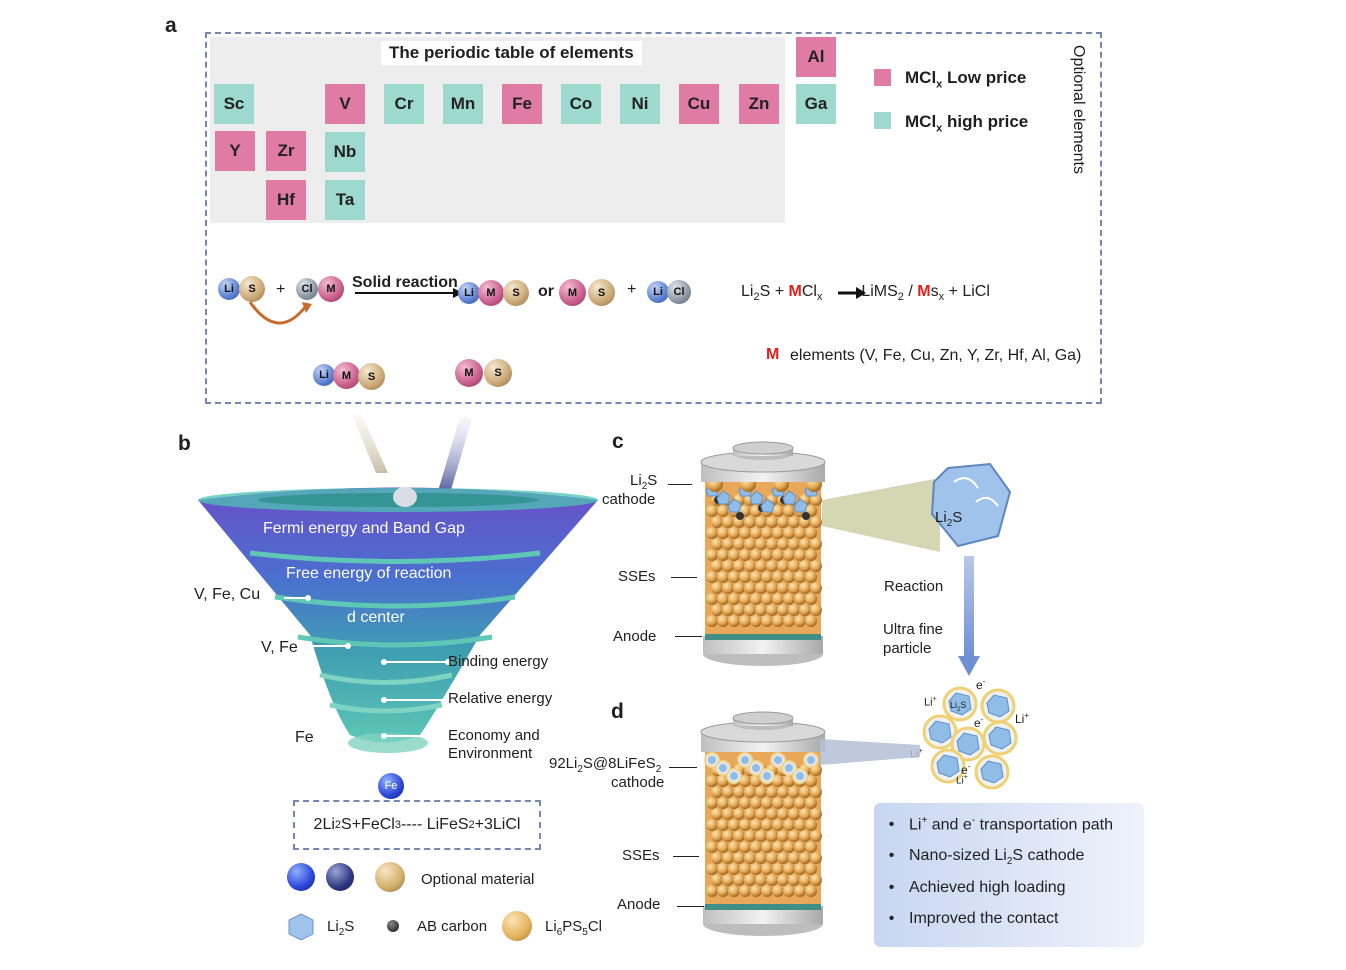  Describe the element at coordinates (644, 482) in the screenshot. I see `c-cathode-label: Li2S` at that location.